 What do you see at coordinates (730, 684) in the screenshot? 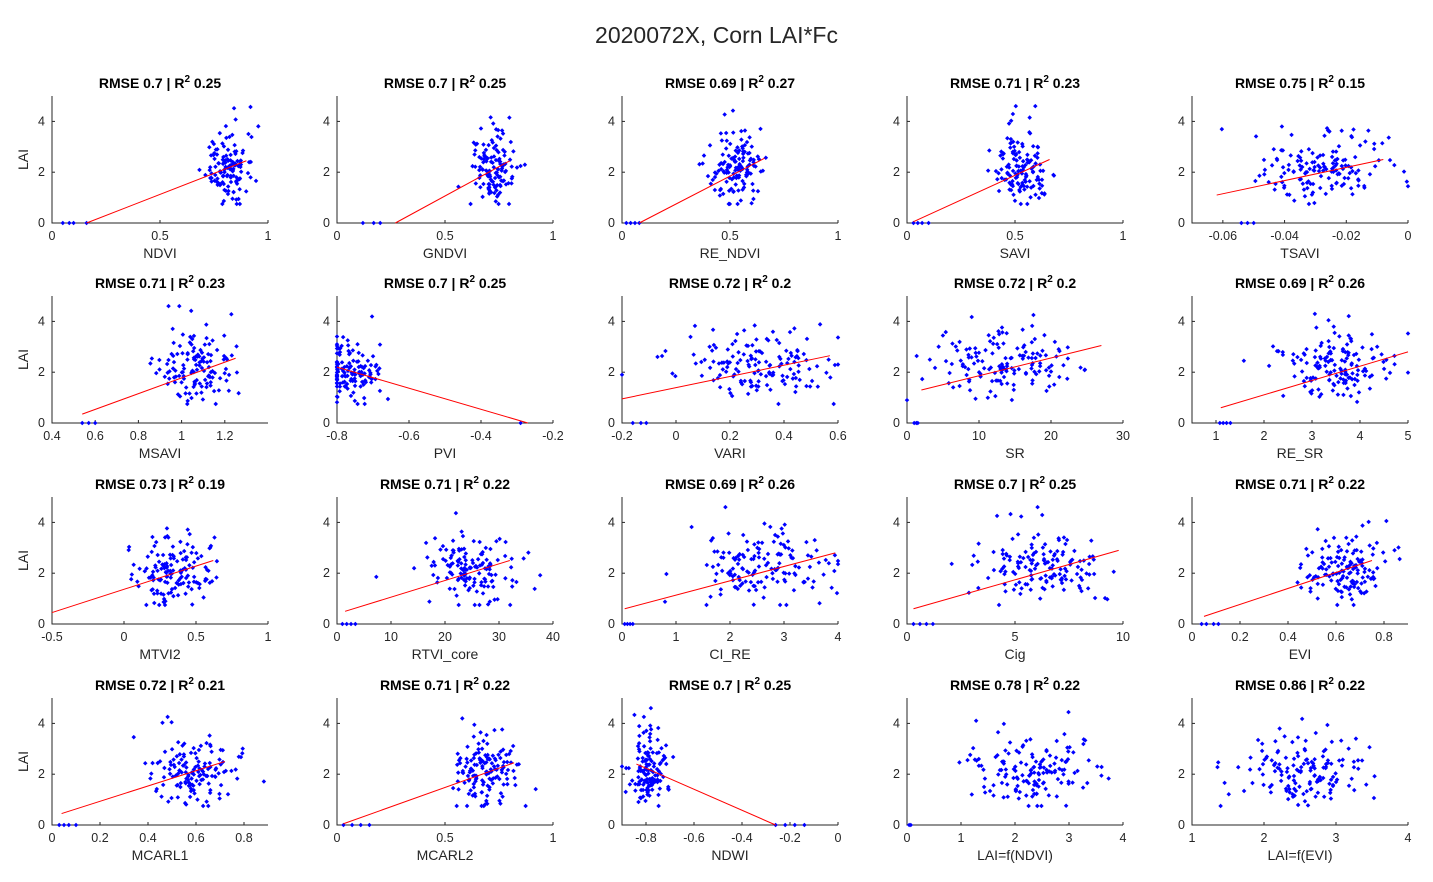
I see `subplot-title: RMSE 0.7 | R2 0.25` at bounding box center [730, 684].